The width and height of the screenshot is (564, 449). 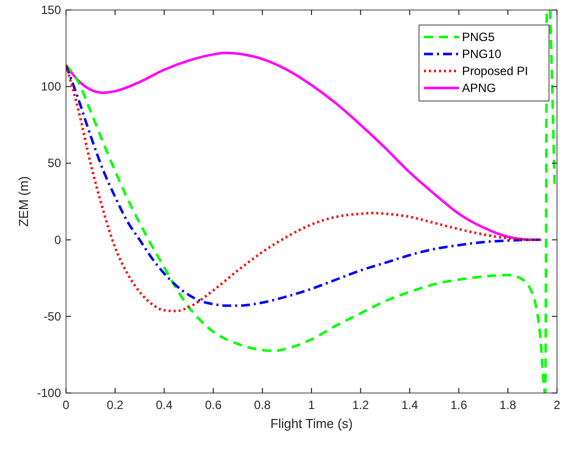 I want to click on x-tick-label: 1.8, so click(x=508, y=405).